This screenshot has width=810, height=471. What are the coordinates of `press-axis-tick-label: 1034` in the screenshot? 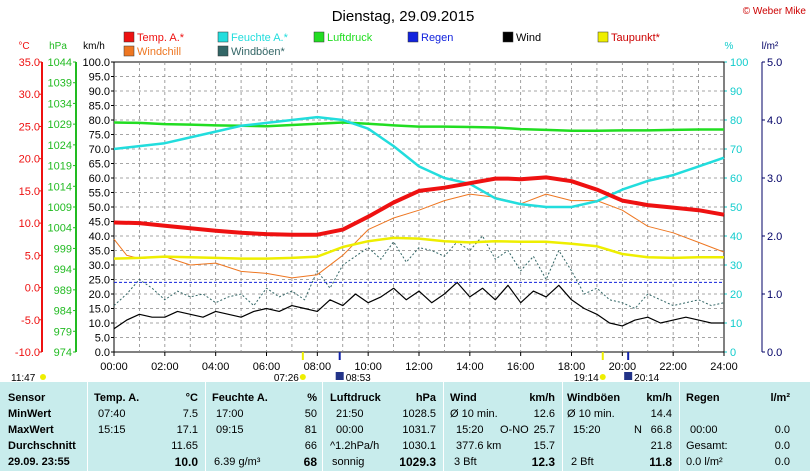 It's located at (60, 104).